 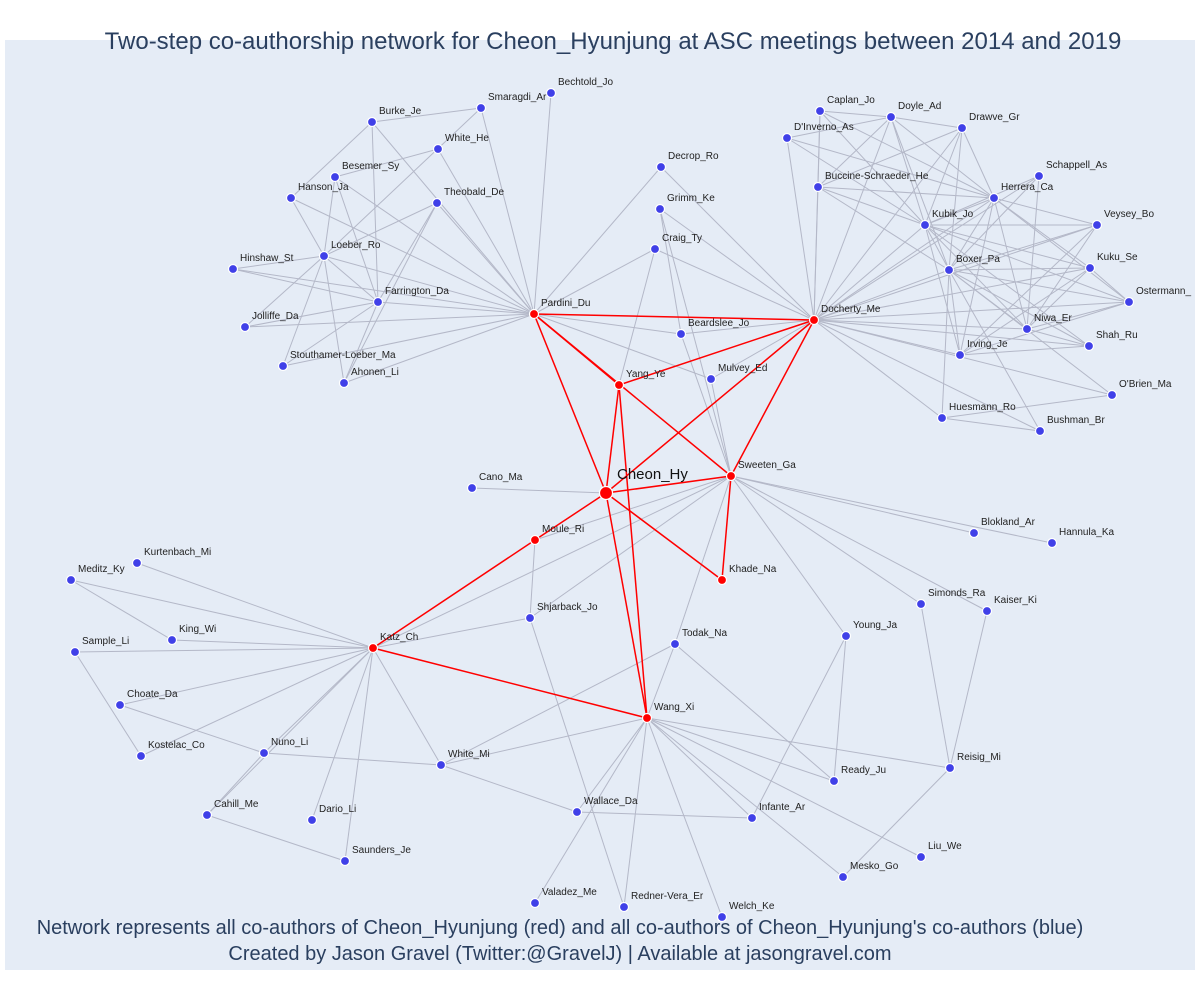 I want to click on node-besemer-sy, so click(x=335, y=177).